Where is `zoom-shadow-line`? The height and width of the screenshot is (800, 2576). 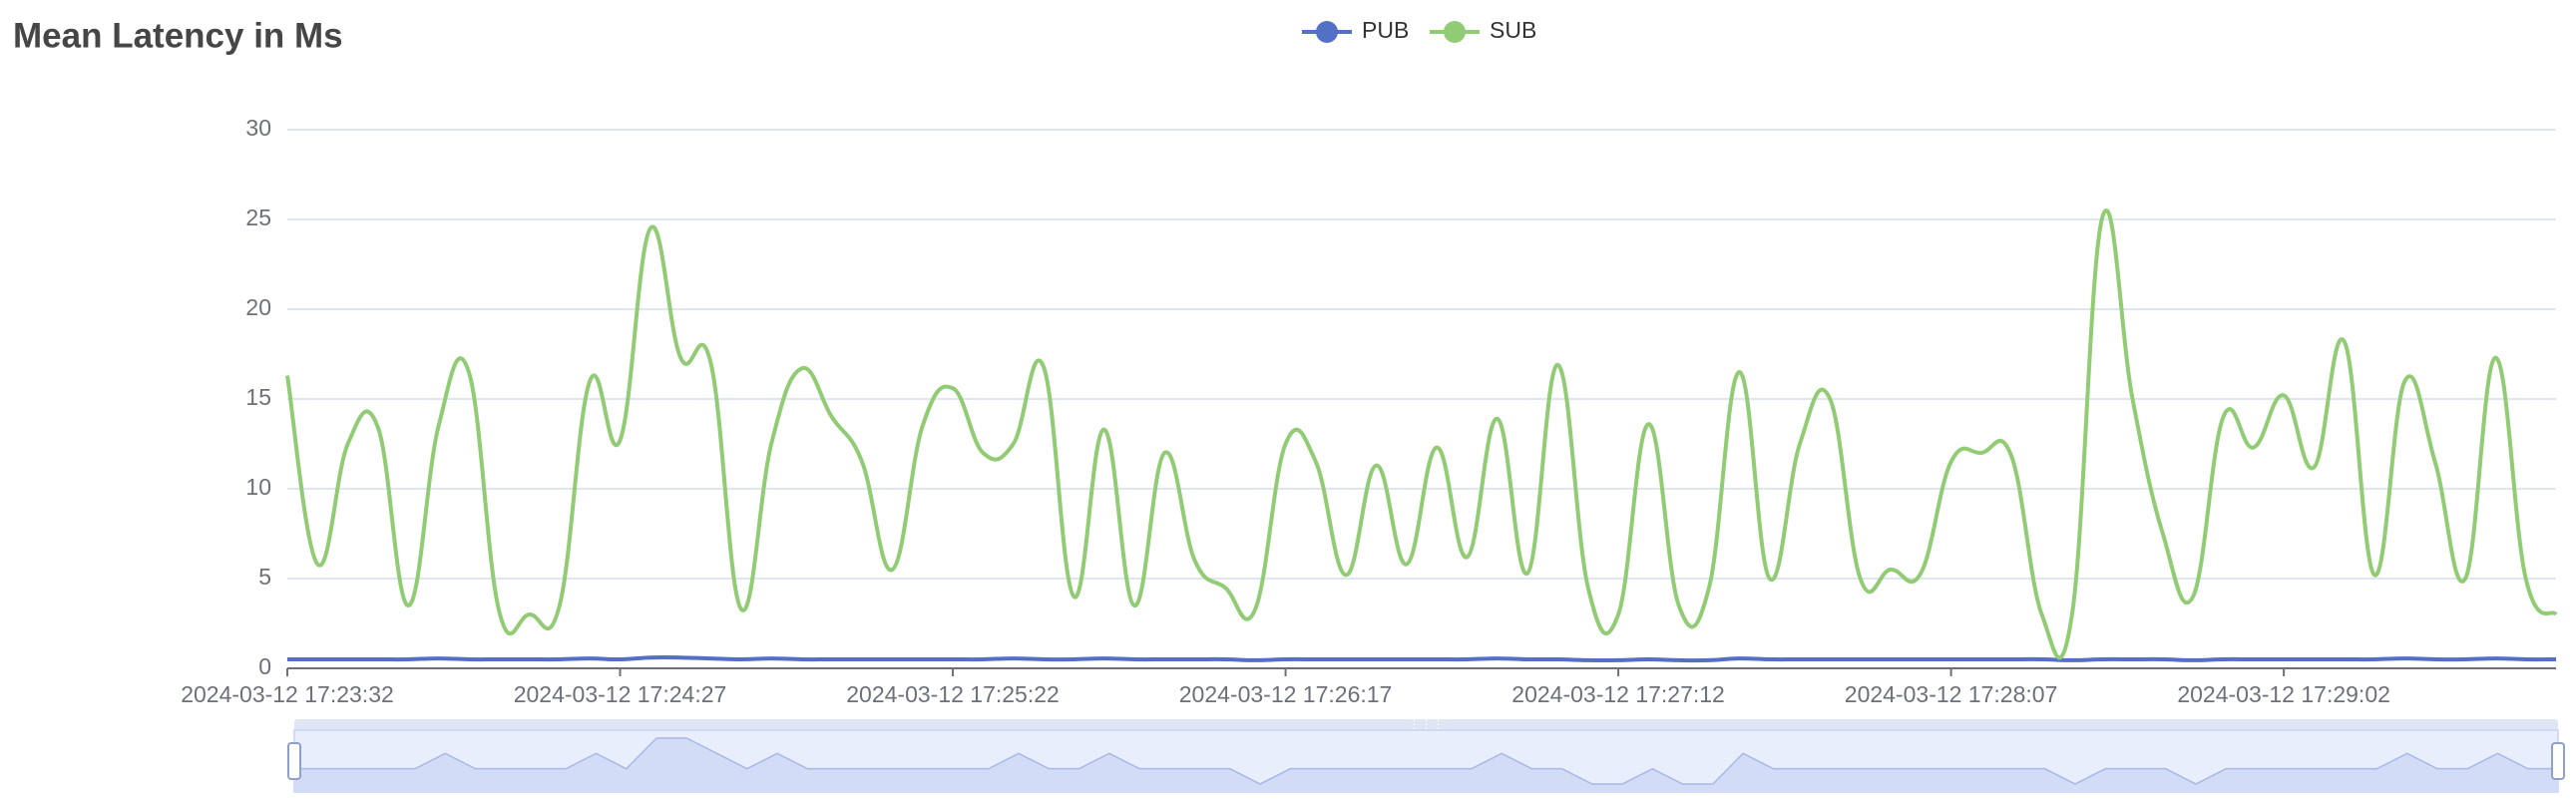
zoom-shadow-line is located at coordinates (1426, 761).